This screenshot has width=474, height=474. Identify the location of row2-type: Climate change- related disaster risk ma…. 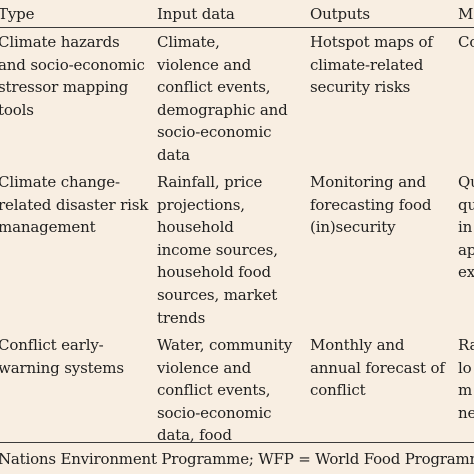
(74, 205).